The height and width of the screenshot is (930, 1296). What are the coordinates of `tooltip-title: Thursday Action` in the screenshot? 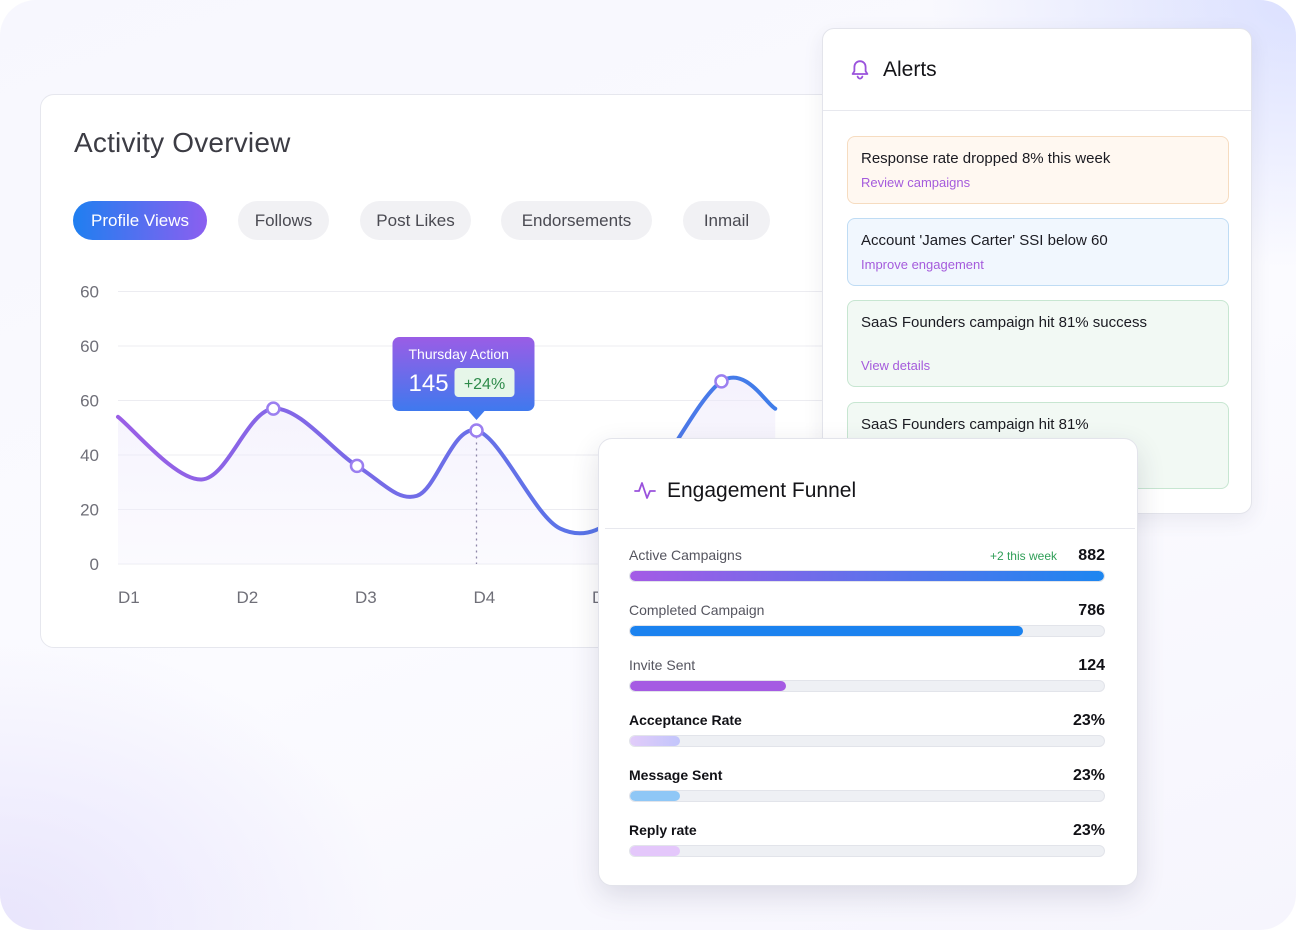 It's located at (459, 354).